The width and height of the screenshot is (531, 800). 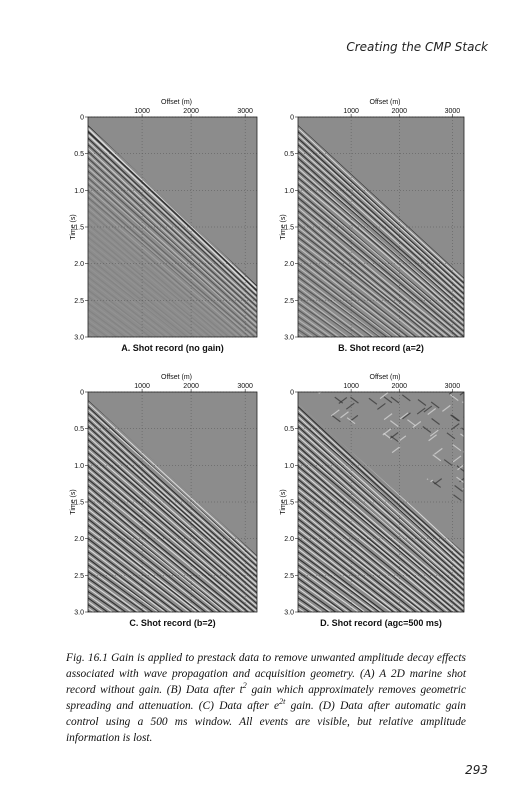 I want to click on y-tick-label: 0, so click(x=82, y=118).